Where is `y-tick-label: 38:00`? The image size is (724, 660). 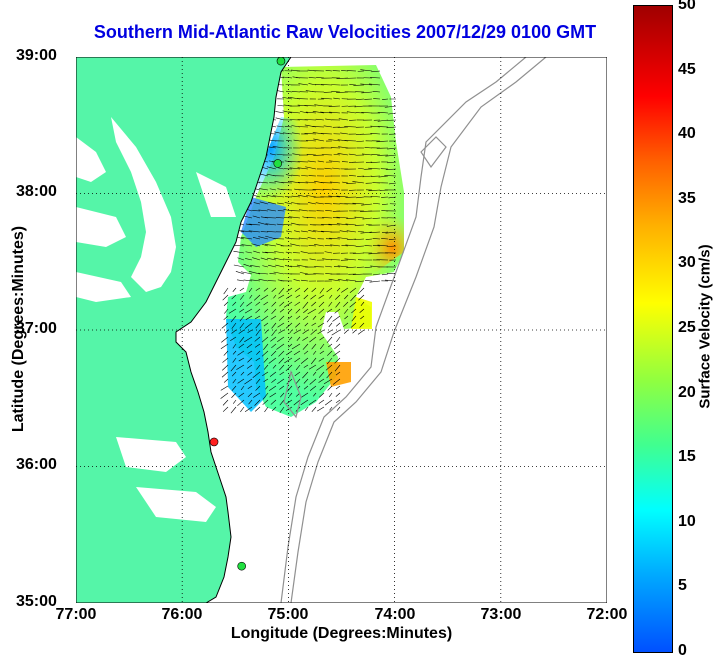 y-tick-label: 38:00 is located at coordinates (46, 192).